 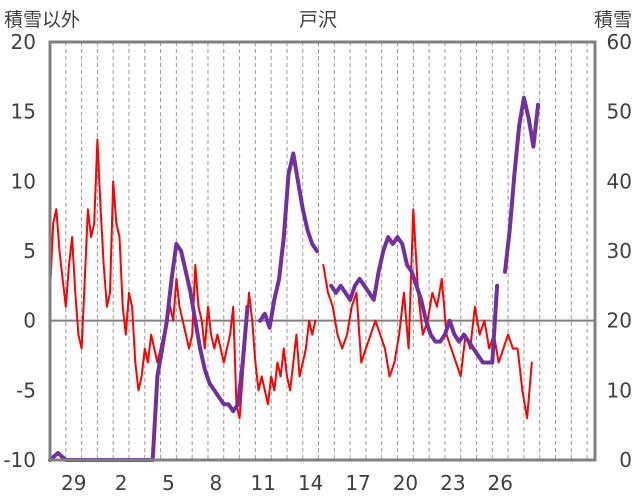 What do you see at coordinates (19, 460) in the screenshot?
I see `left-y-tick-label: -10` at bounding box center [19, 460].